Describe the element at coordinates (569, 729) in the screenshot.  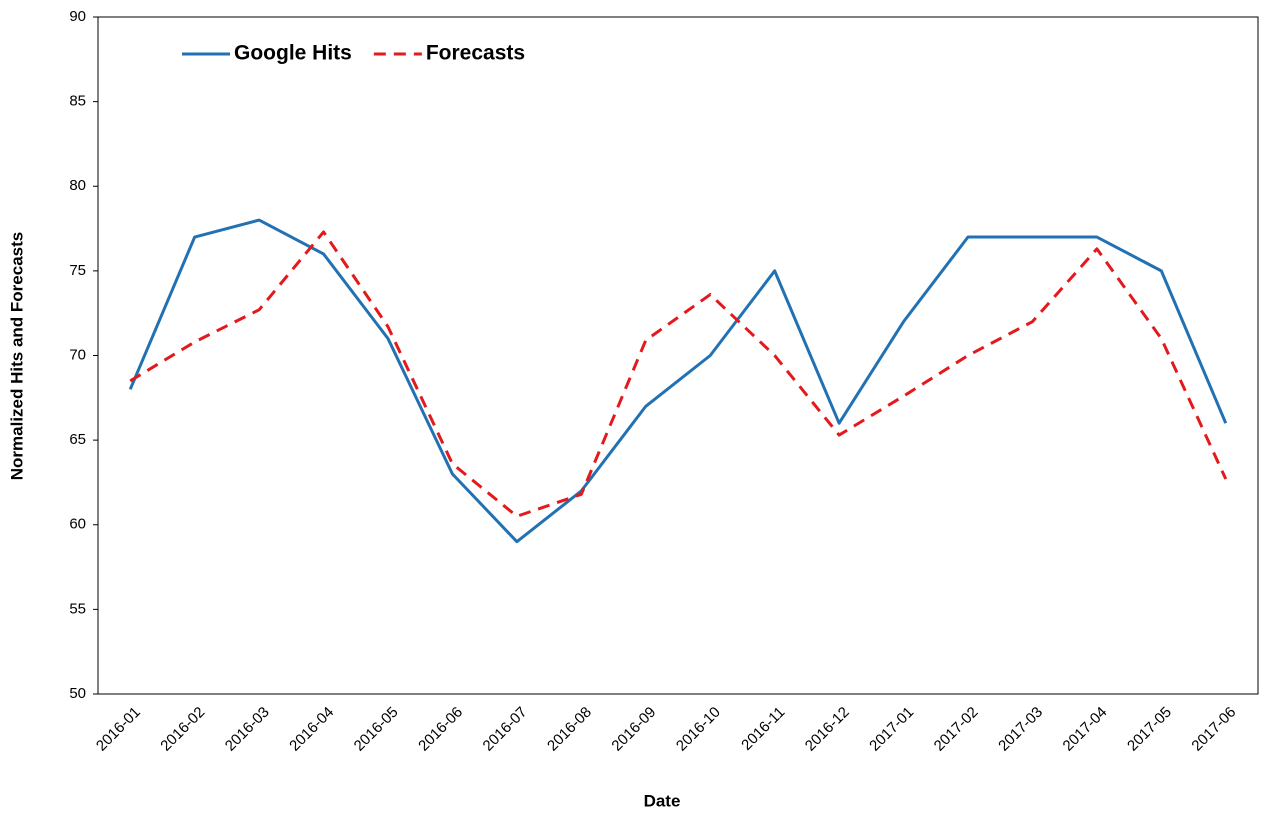
I see `x-tick-label: 2016-08` at that location.